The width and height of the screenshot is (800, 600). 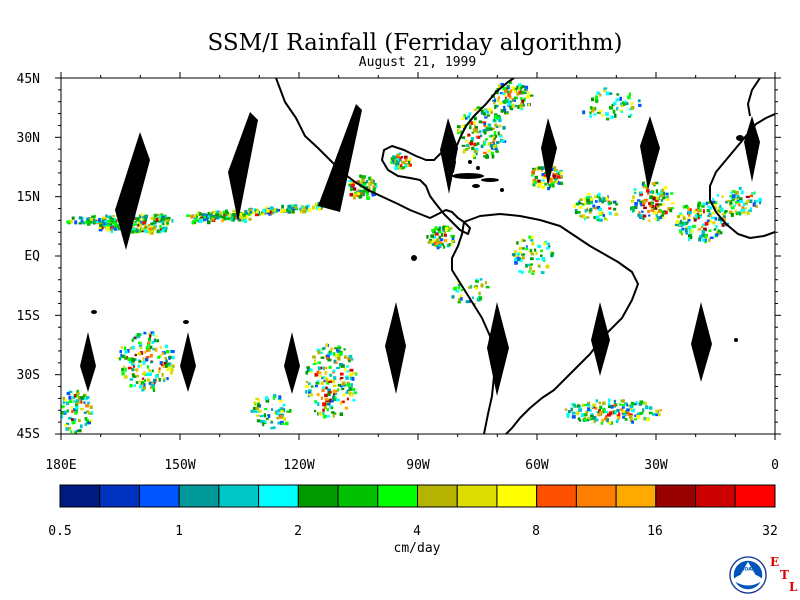 What do you see at coordinates (59, 531) in the screenshot?
I see `colorbar-tick-label: 0.5` at bounding box center [59, 531].